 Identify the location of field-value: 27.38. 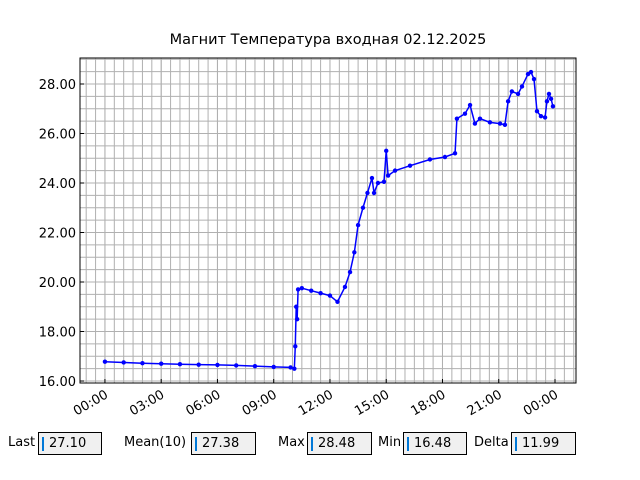
(223, 443).